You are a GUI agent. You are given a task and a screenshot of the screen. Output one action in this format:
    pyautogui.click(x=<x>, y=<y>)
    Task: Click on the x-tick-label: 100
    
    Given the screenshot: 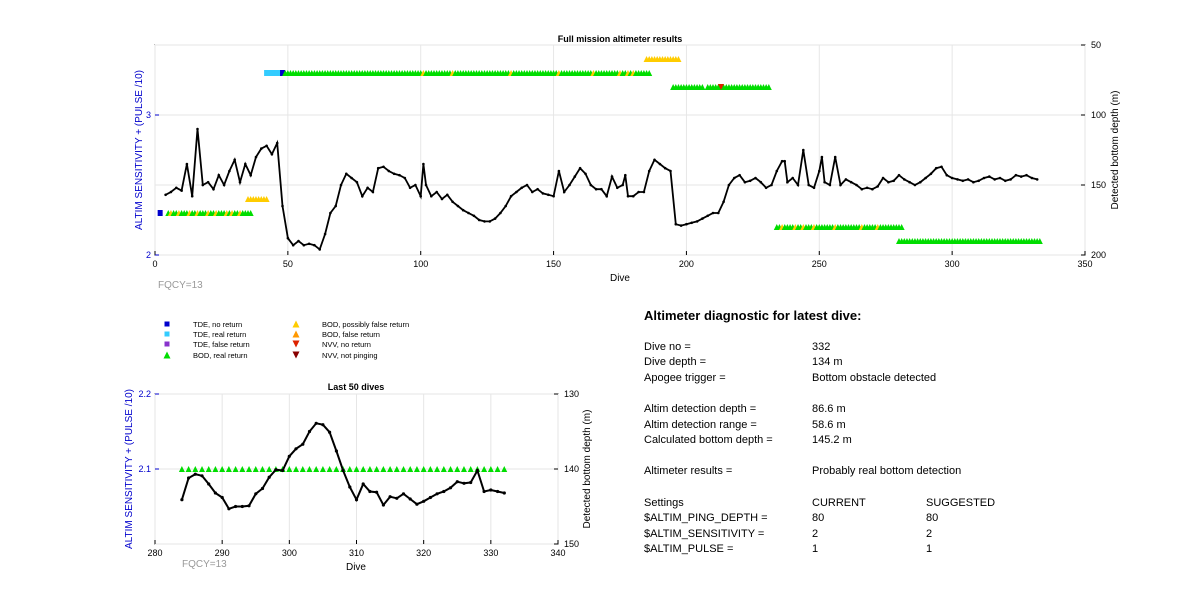 What is the action you would take?
    pyautogui.click(x=420, y=264)
    